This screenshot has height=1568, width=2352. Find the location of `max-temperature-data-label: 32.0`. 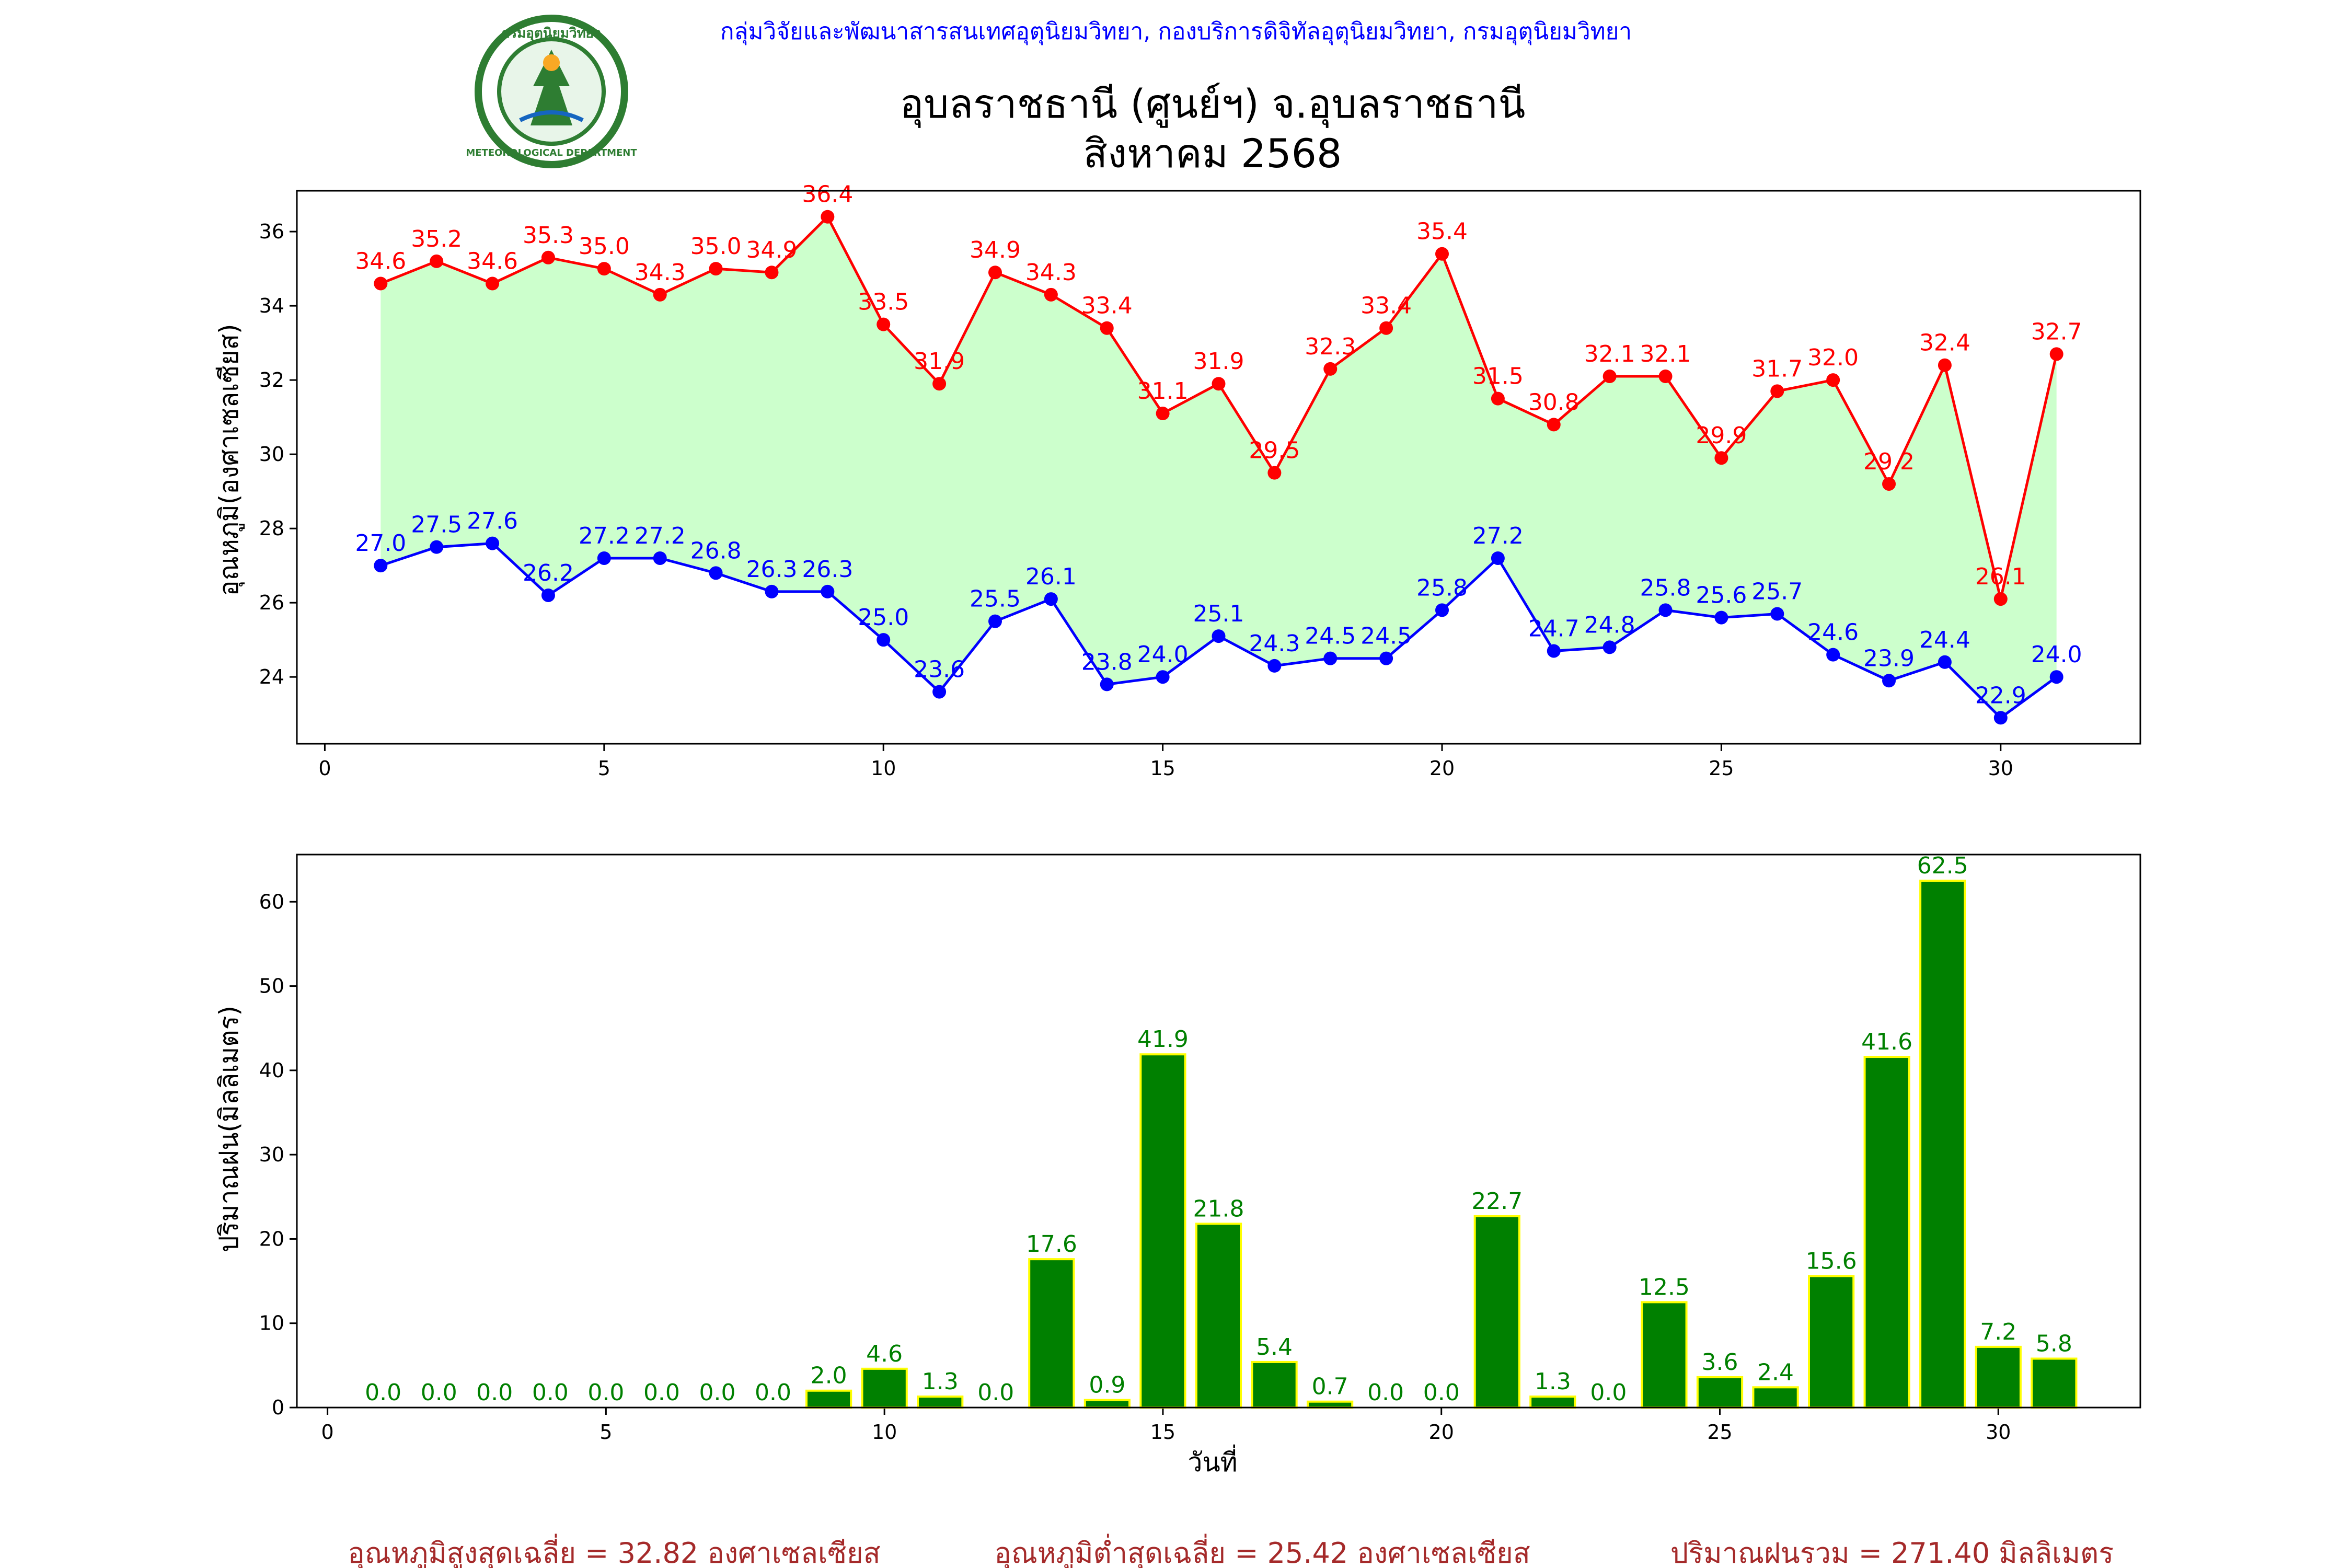

max-temperature-data-label: 32.0 is located at coordinates (1833, 357).